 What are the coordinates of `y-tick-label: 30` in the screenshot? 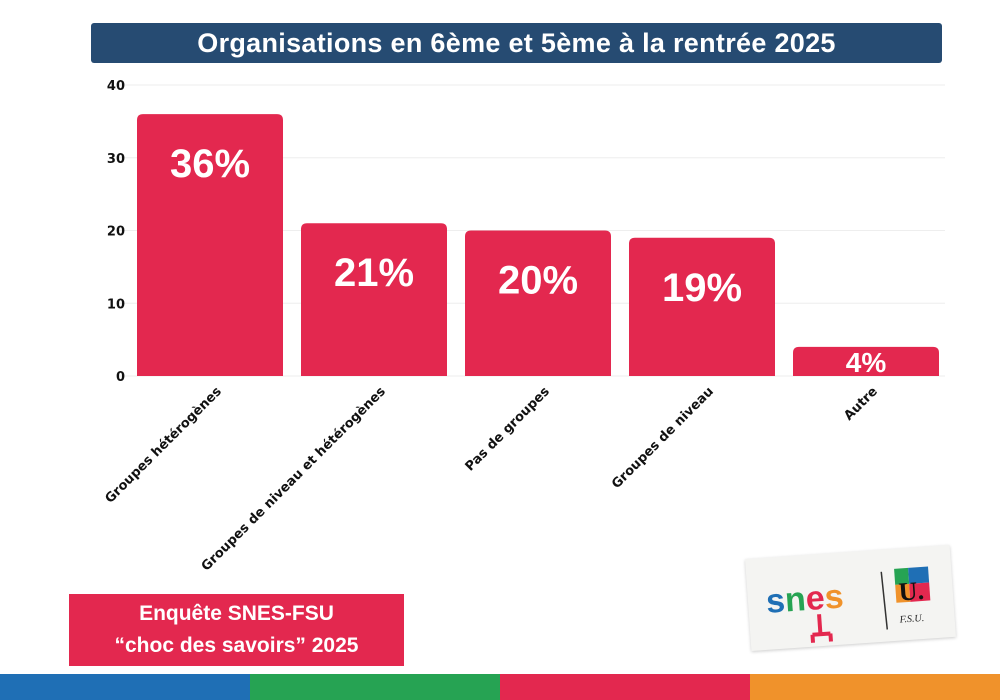 It's located at (116, 159).